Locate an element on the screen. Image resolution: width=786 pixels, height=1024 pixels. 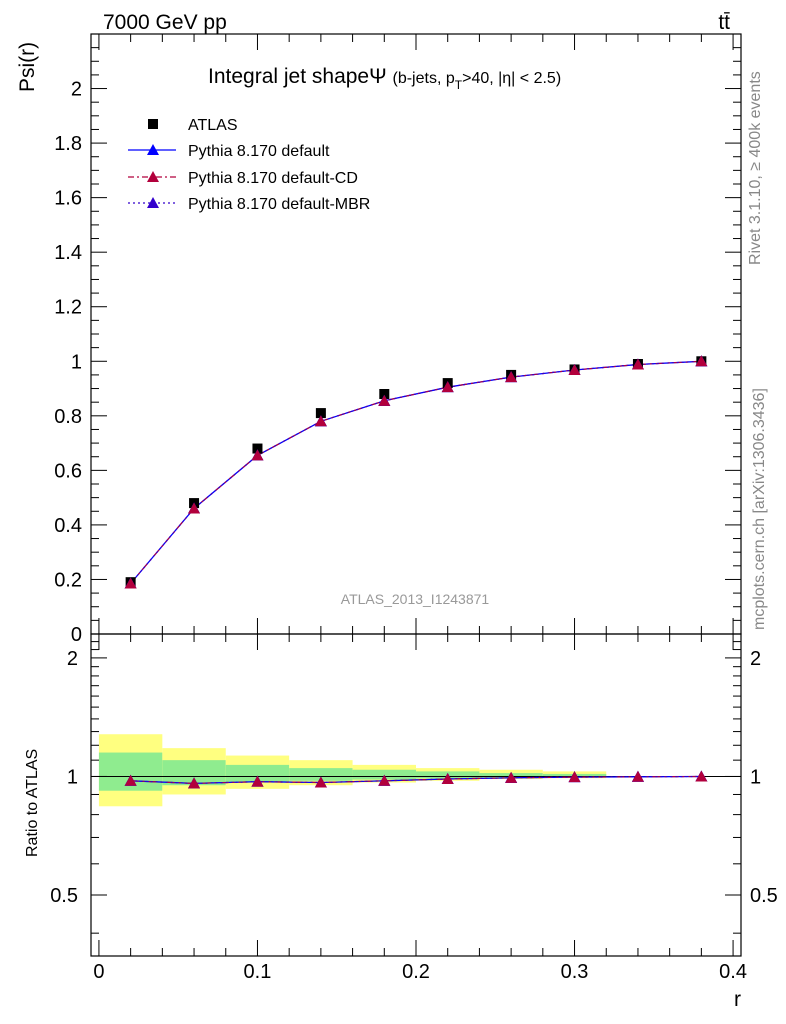
y-axis-label-main: Psi(r) is located at coordinates (27, 67).